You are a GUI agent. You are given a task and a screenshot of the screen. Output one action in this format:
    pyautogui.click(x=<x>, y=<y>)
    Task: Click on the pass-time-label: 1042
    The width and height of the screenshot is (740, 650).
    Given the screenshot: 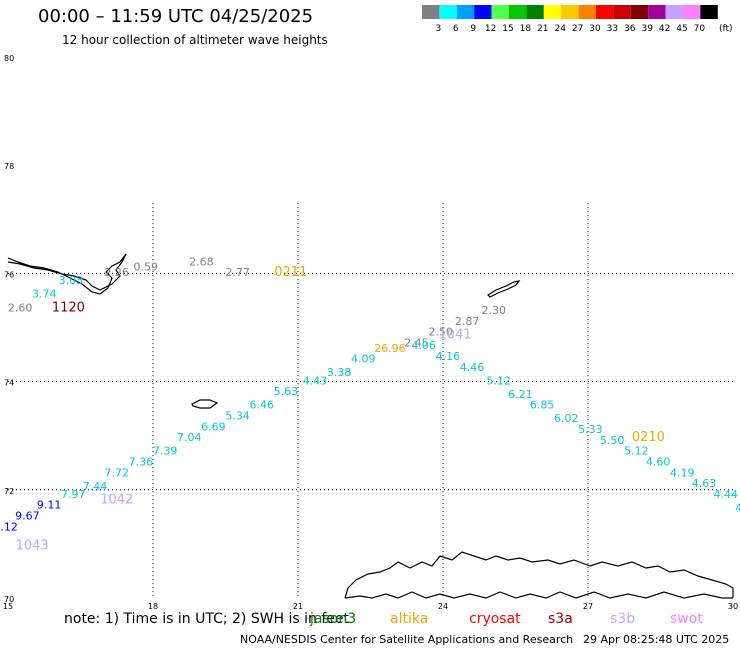 What is the action you would take?
    pyautogui.click(x=116, y=499)
    